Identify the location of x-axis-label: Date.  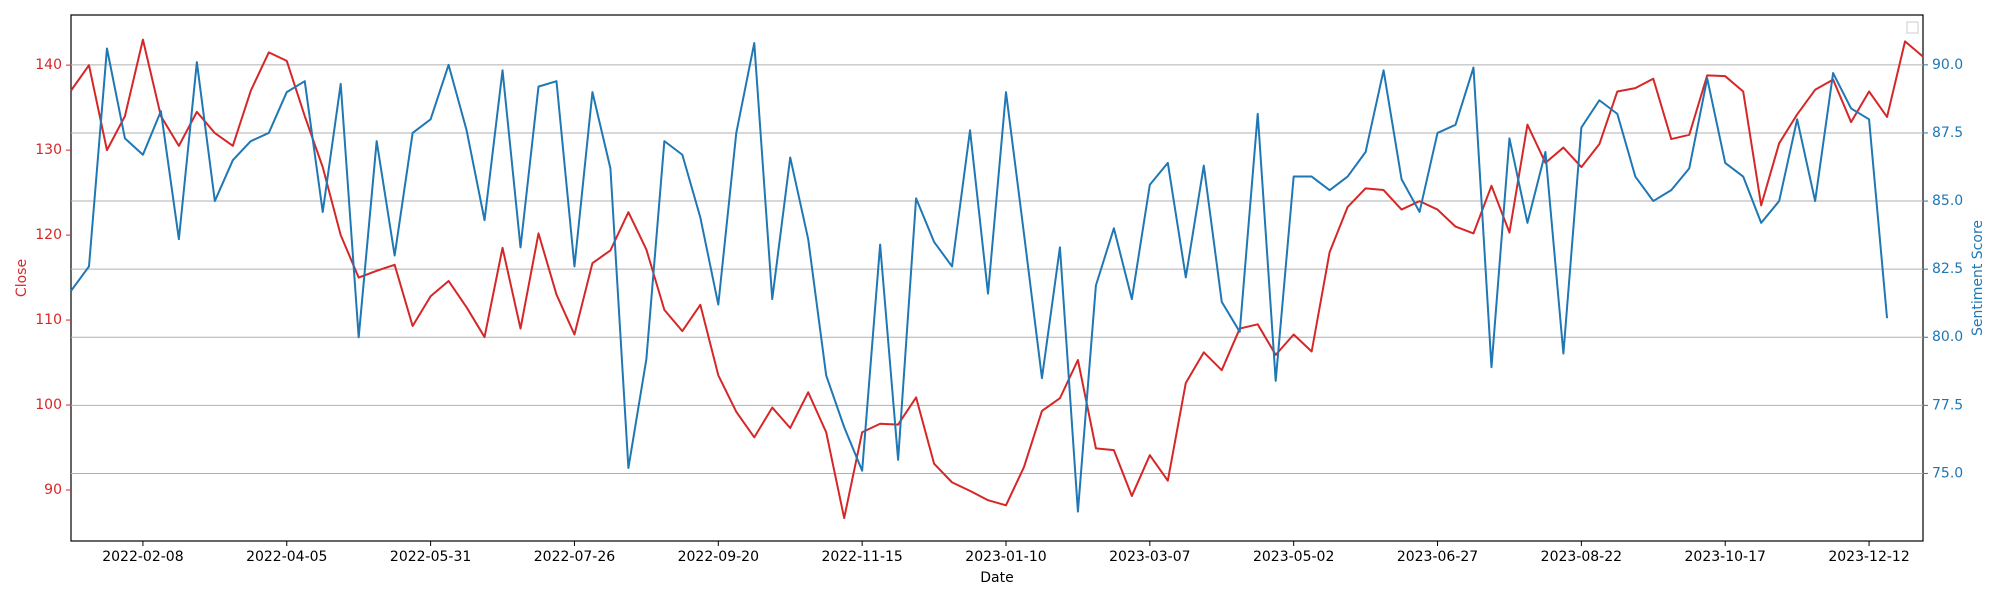
(996, 578).